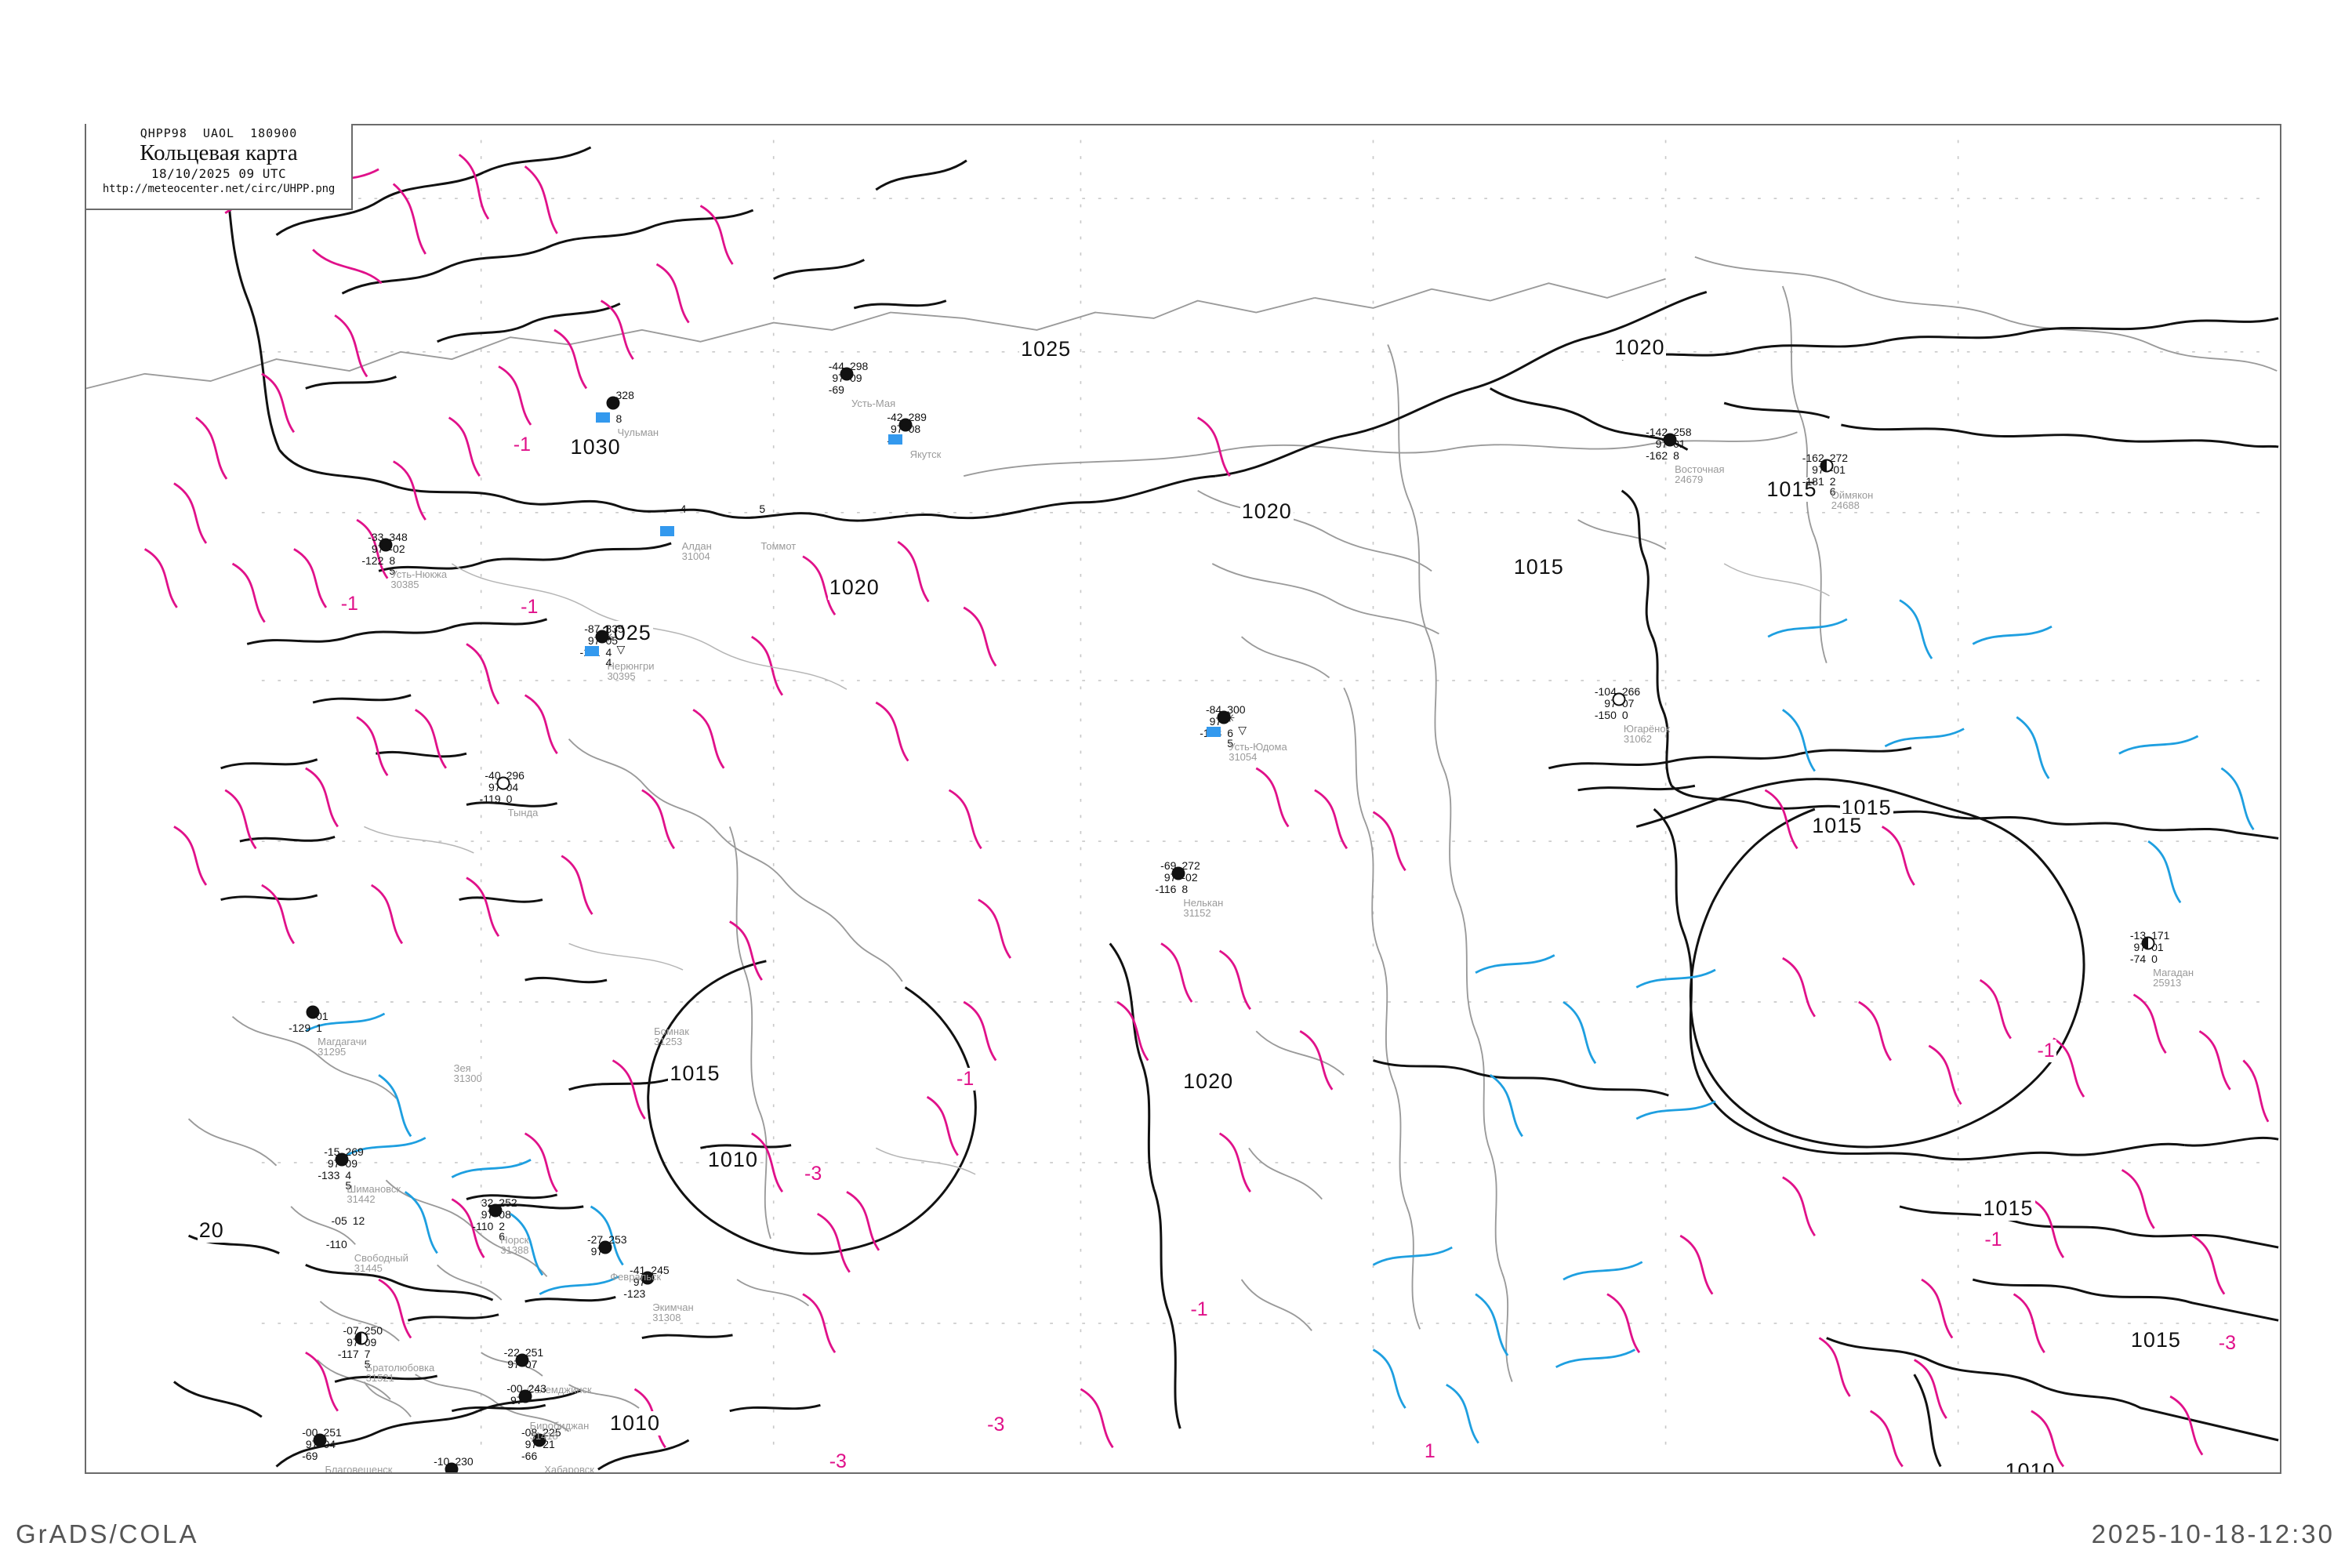 This screenshot has width=2352, height=1568. Describe the element at coordinates (595, 1240) in the screenshot. I see `station-pressure-tendency: -27` at that location.